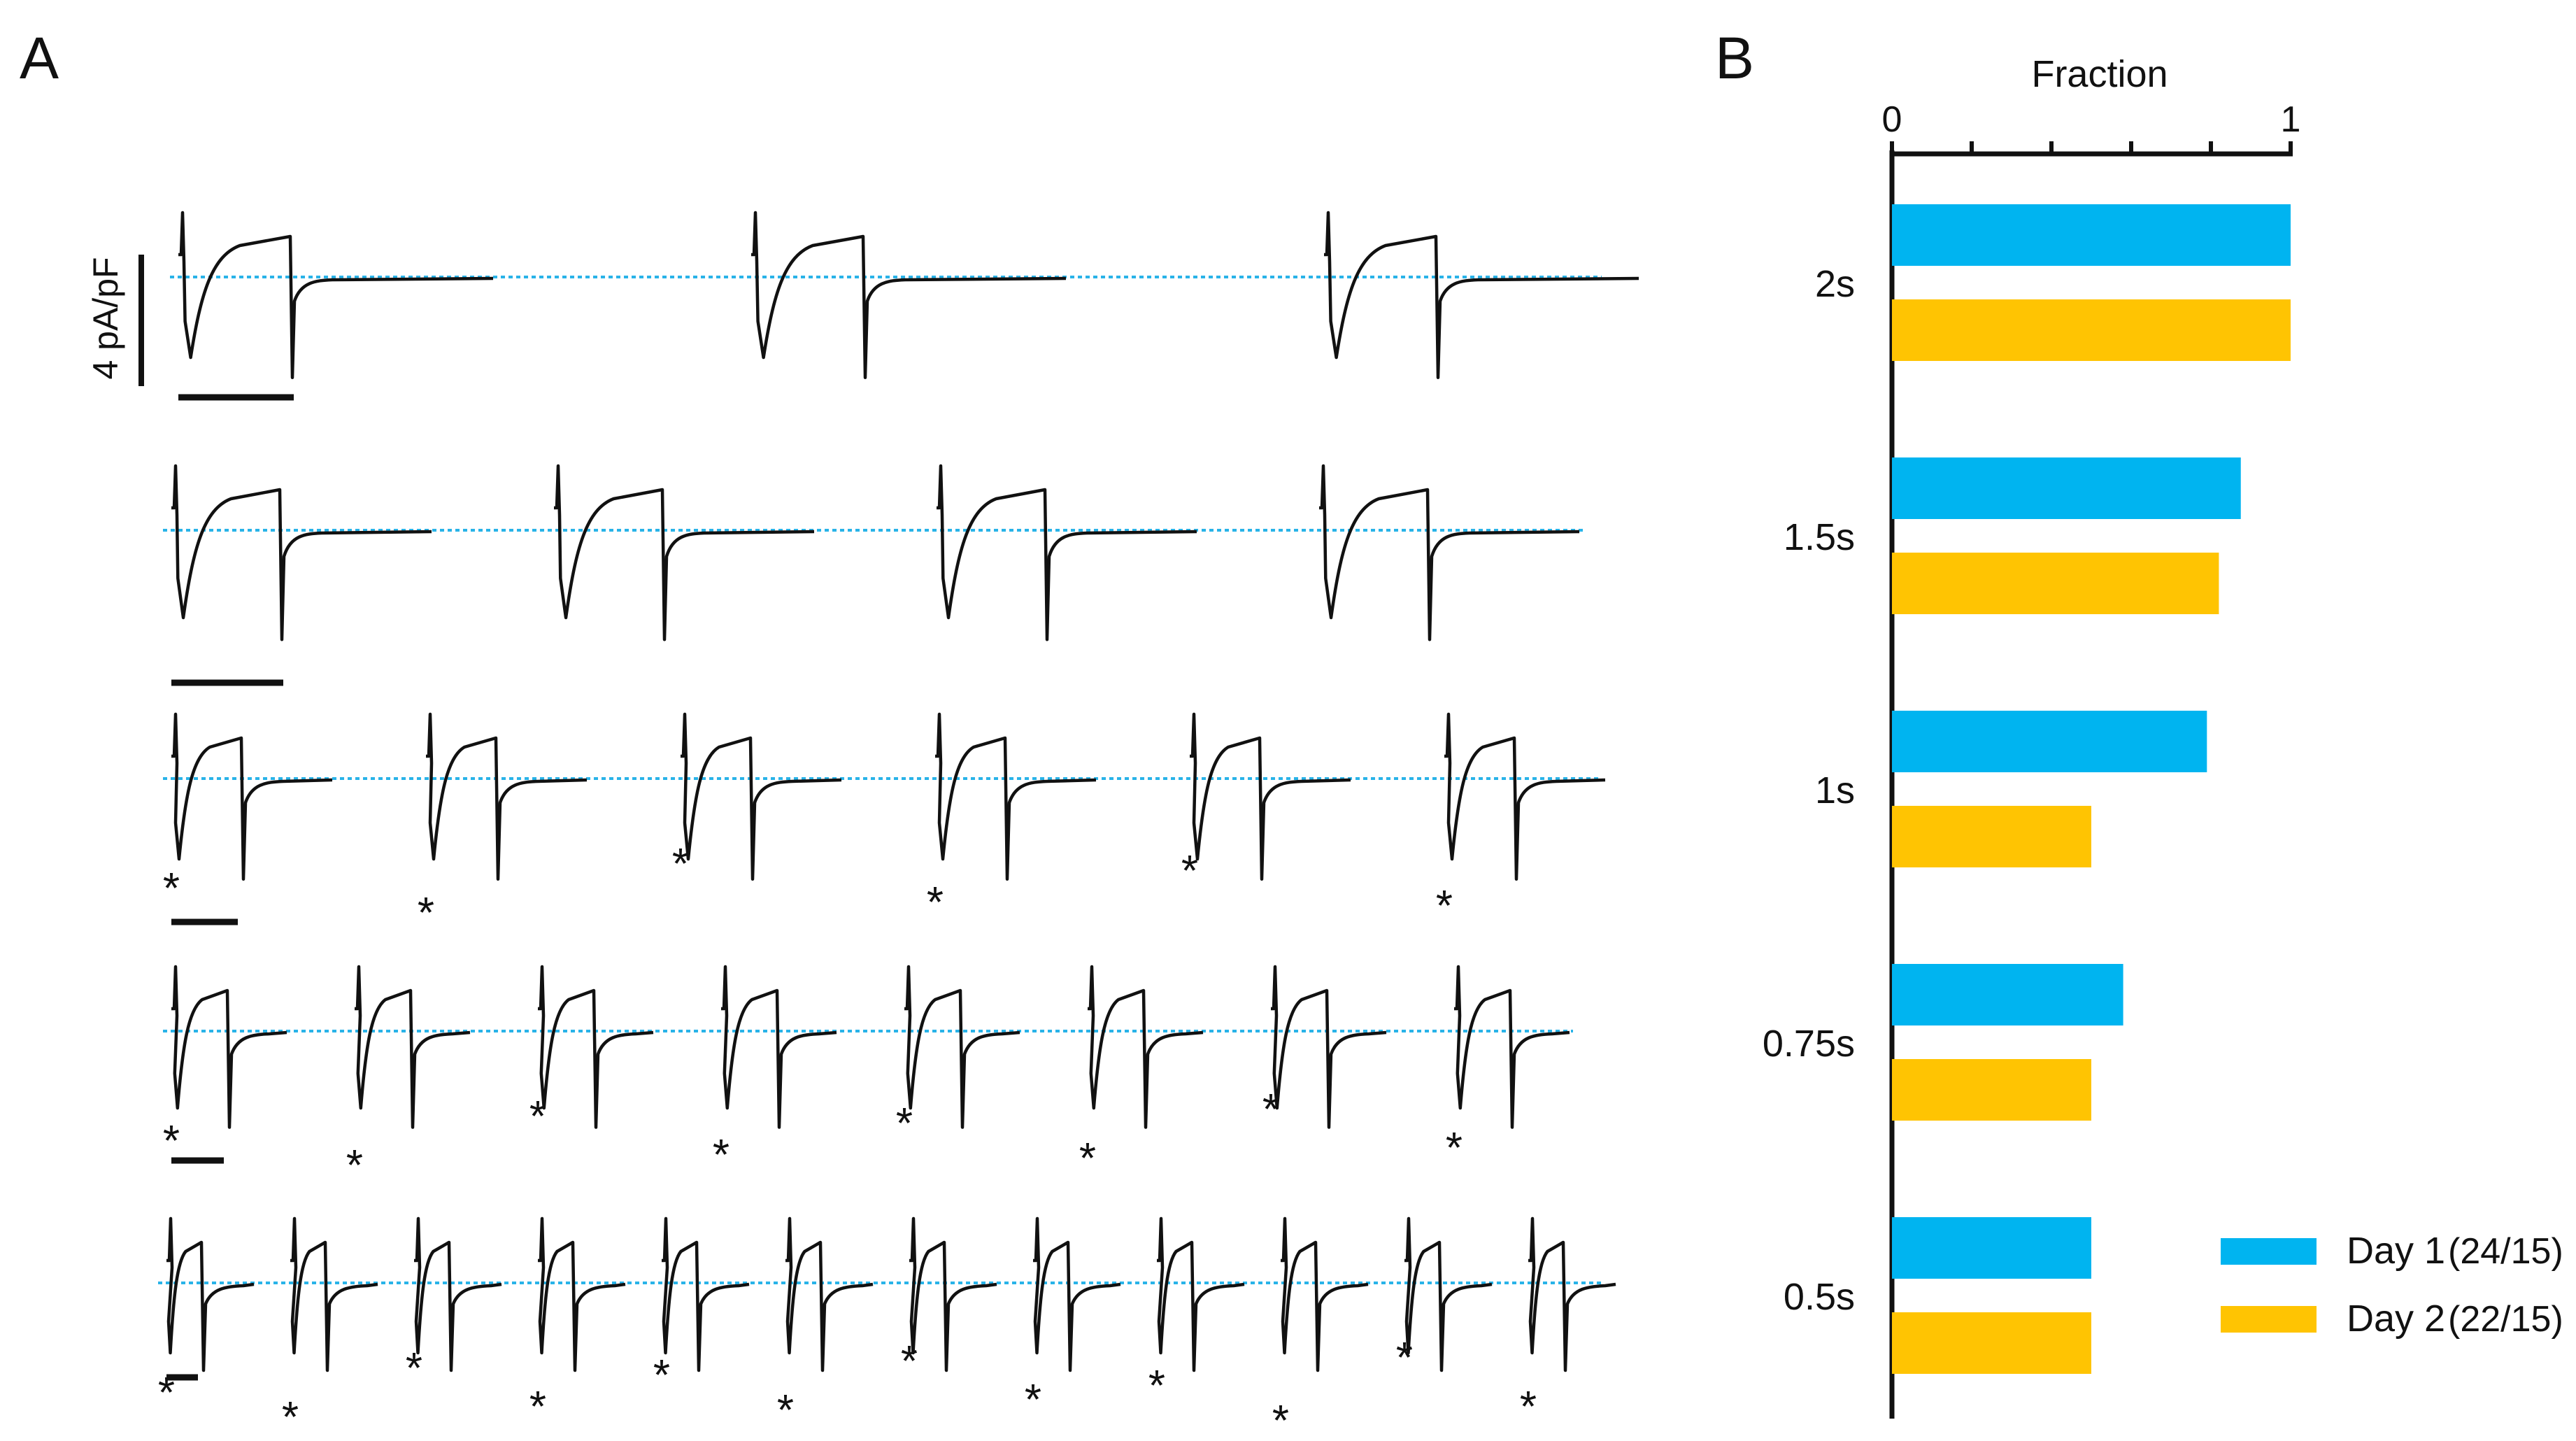  What do you see at coordinates (1809, 791) in the screenshot?
I see `category-labels: 2s 1.5s 1s 0.75s 0.5s` at bounding box center [1809, 791].